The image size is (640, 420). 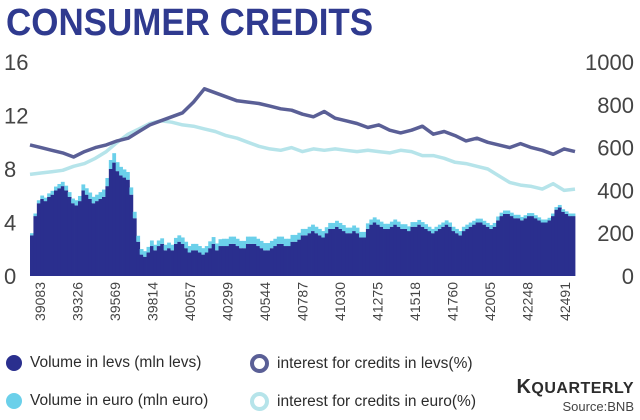 What do you see at coordinates (528, 301) in the screenshot?
I see `x-tick-label: 42248` at bounding box center [528, 301].